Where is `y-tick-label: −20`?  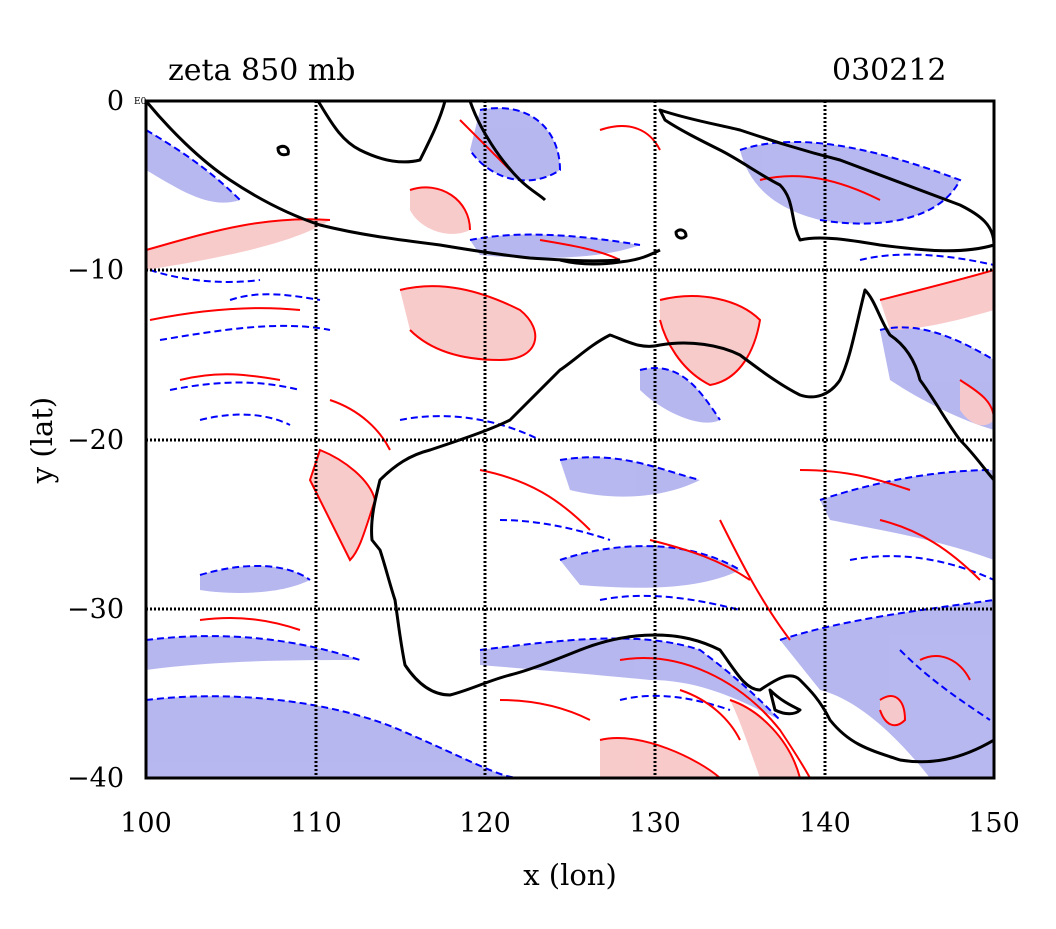
y-tick-label: −20 is located at coordinates (95, 440).